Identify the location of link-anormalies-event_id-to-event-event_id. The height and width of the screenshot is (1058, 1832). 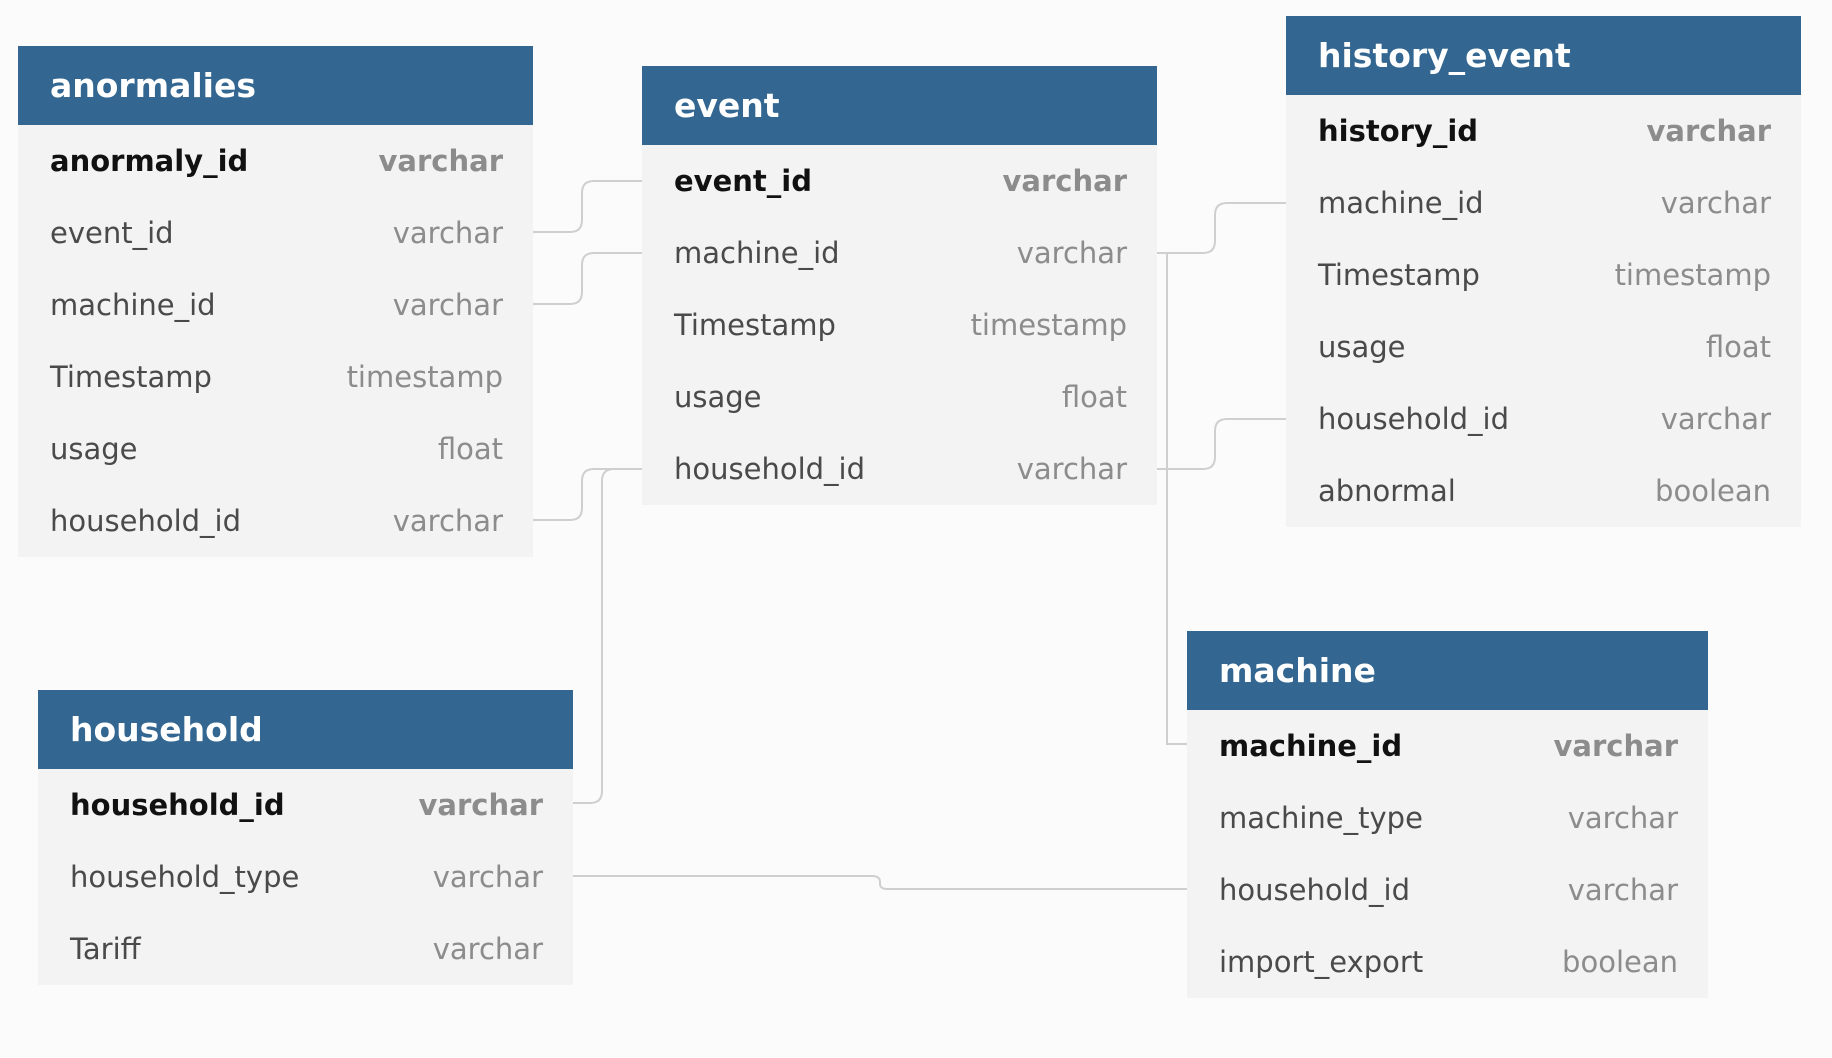
(587, 206).